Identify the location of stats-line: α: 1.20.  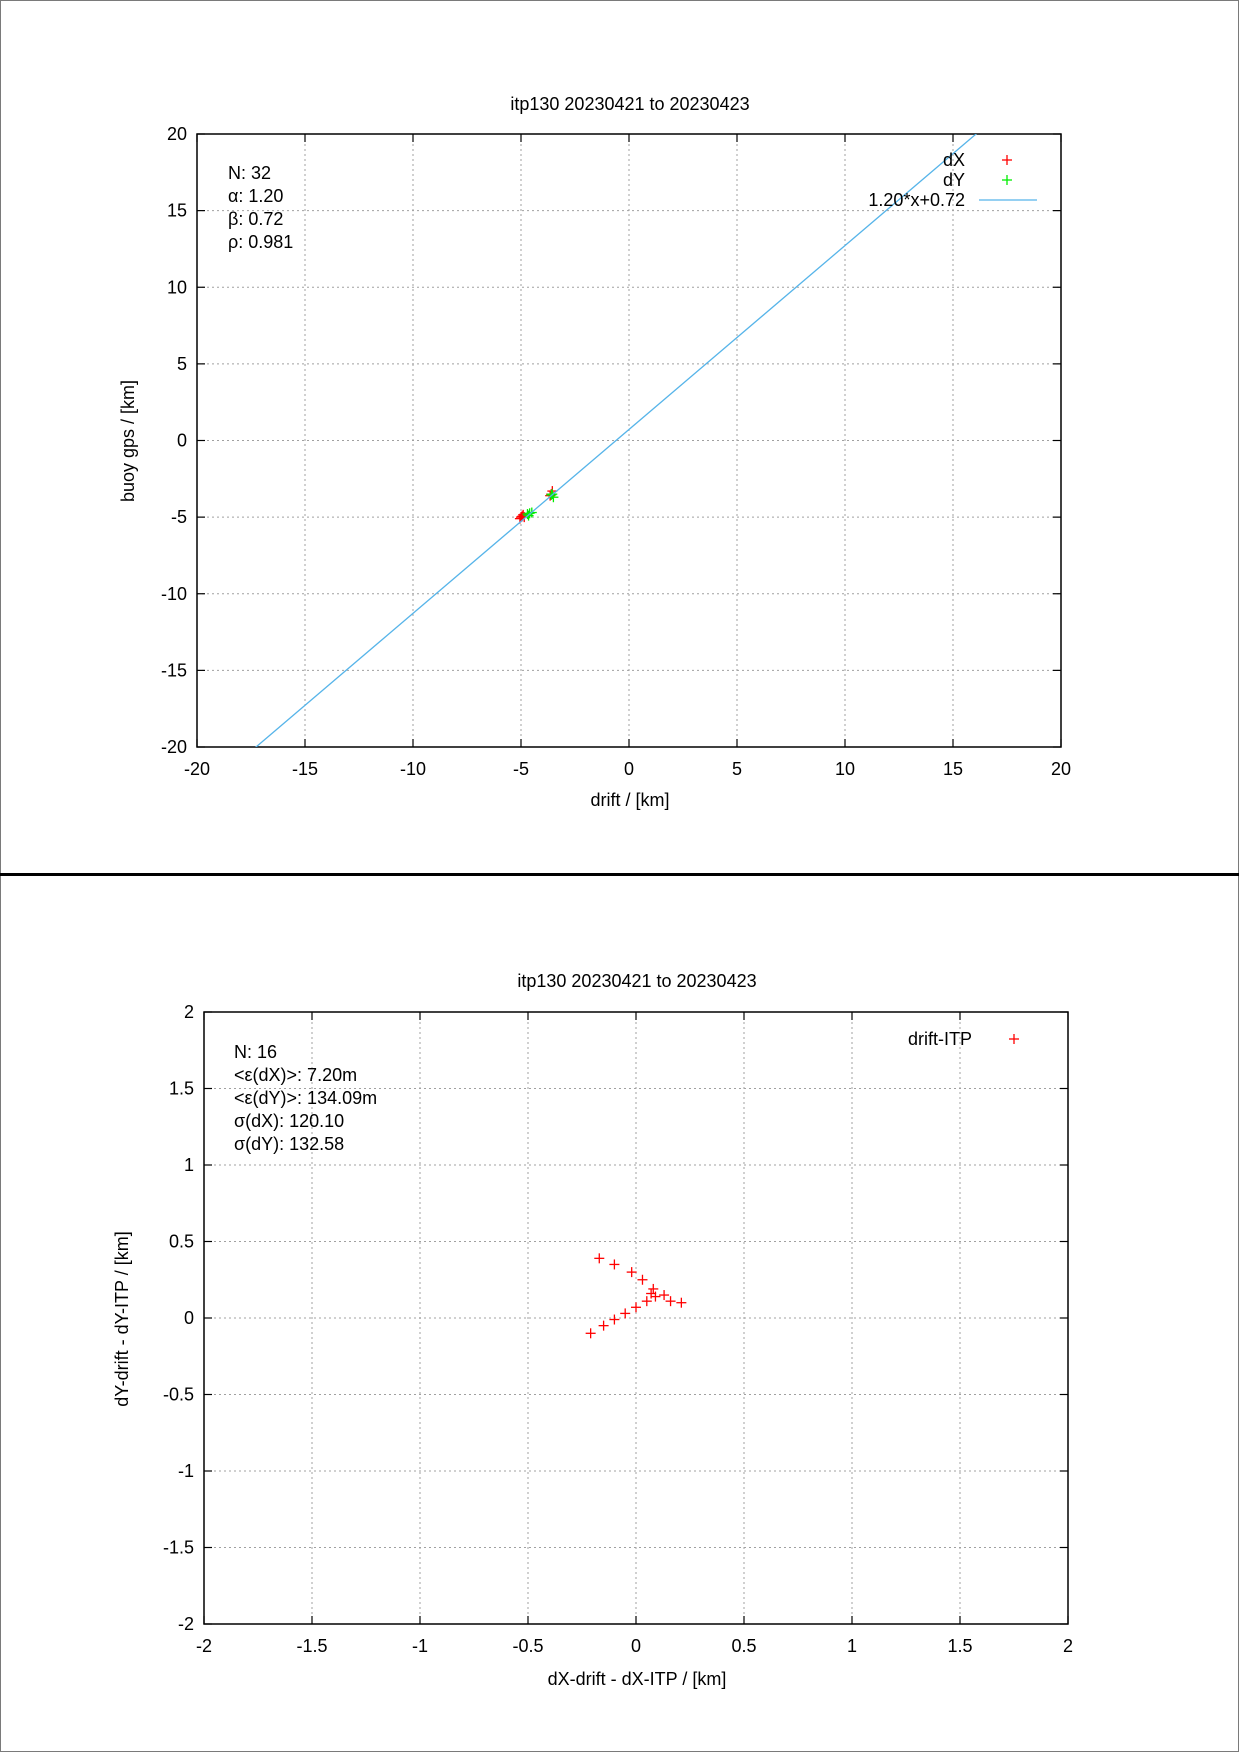
(255, 196).